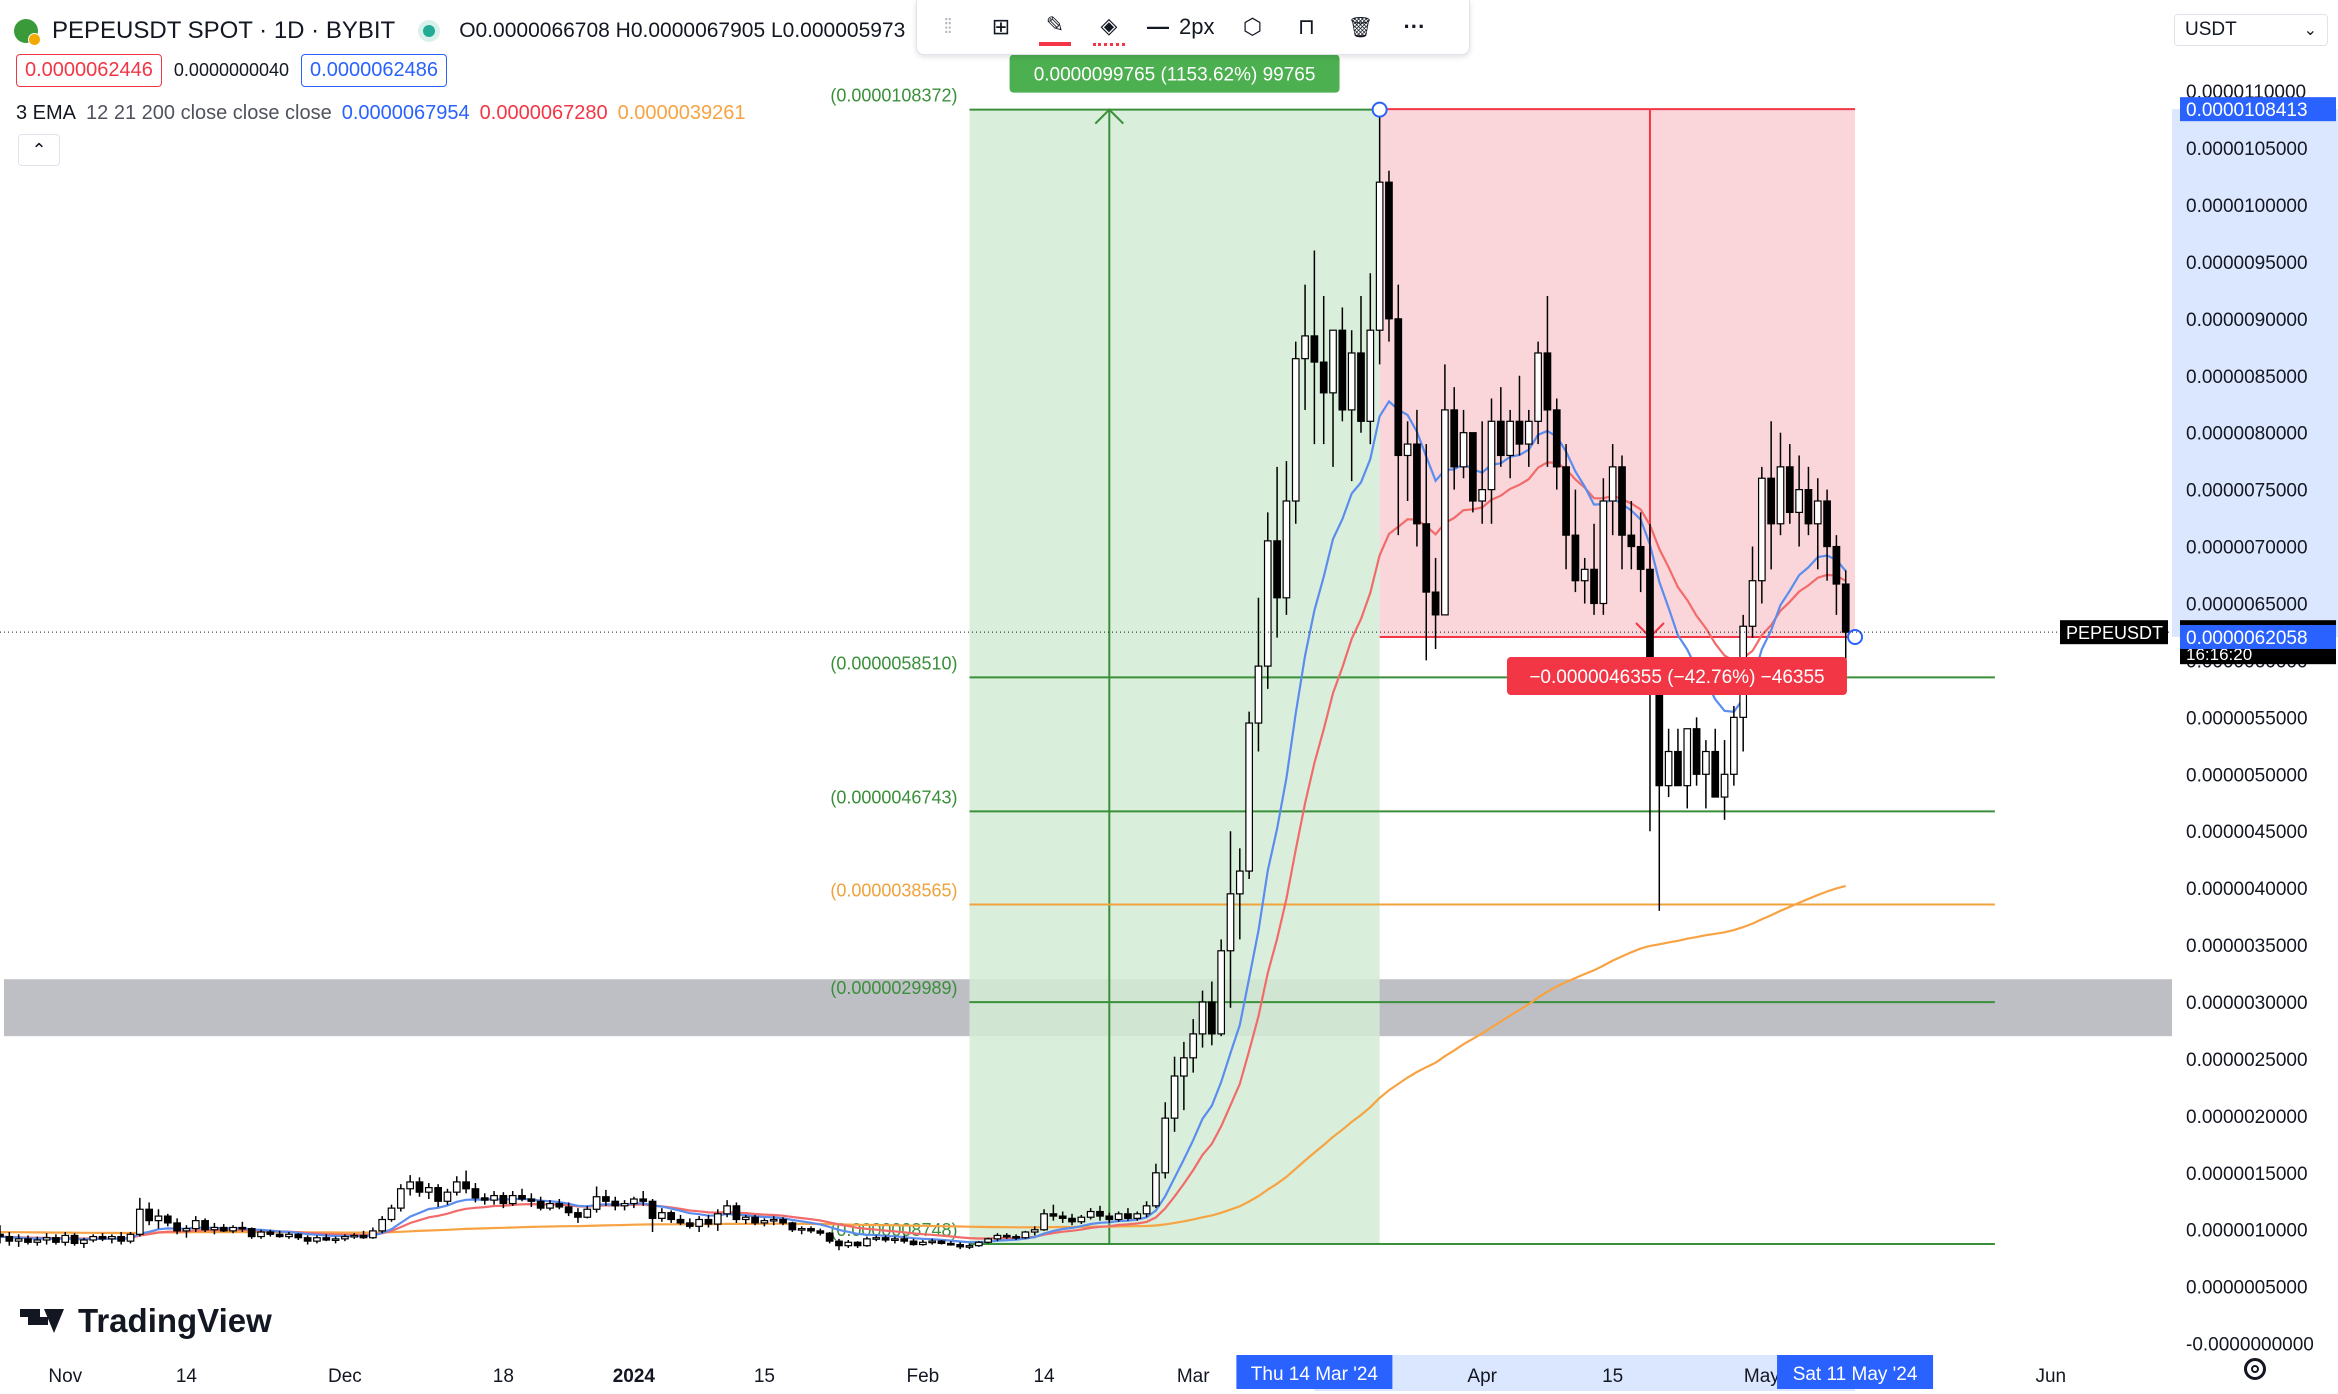  What do you see at coordinates (2247, 206) in the screenshot?
I see `price-tick-label: 0.0000100000` at bounding box center [2247, 206].